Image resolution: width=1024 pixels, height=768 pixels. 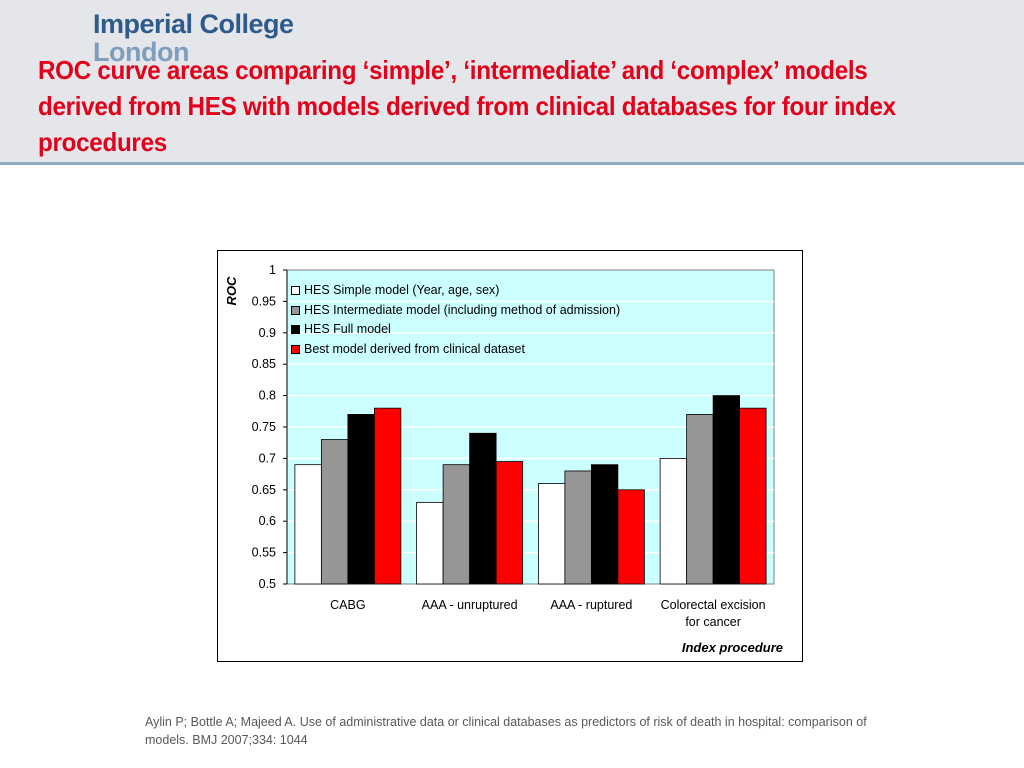 I want to click on x-tick-label: CABG, so click(x=347, y=605).